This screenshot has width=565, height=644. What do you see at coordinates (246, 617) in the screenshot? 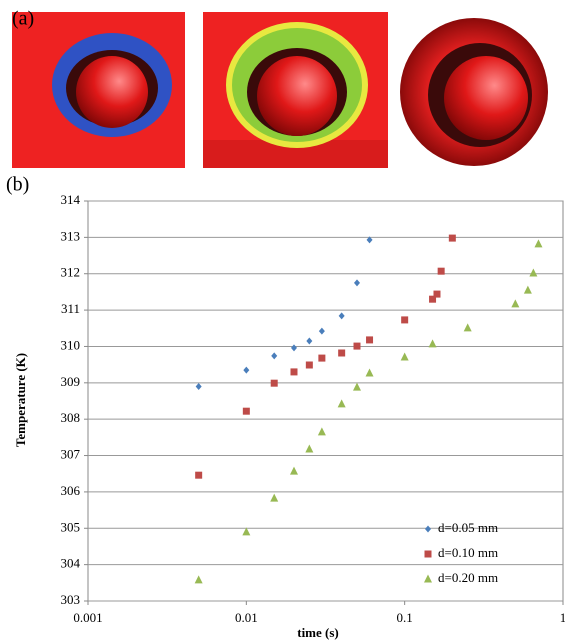
I see `x-tick-label: 0.01` at bounding box center [246, 617].